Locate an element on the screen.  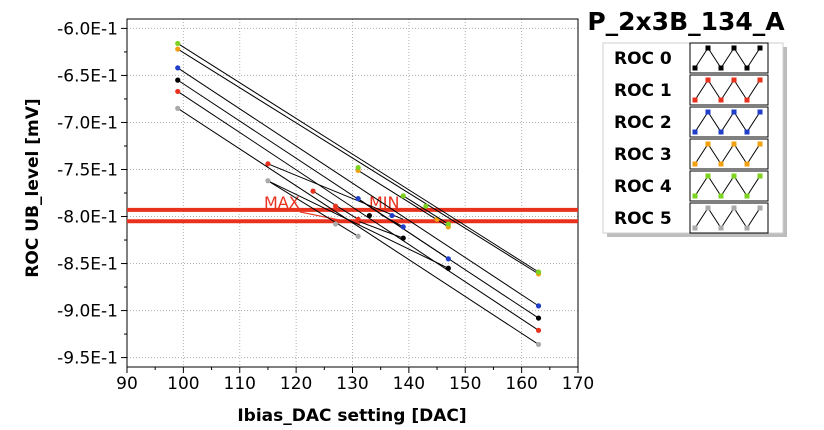
legend: ROC 0 ROC 1 ROC 2 ROC 3 ROC 4 ROC 5 is located at coordinates (694, 139).